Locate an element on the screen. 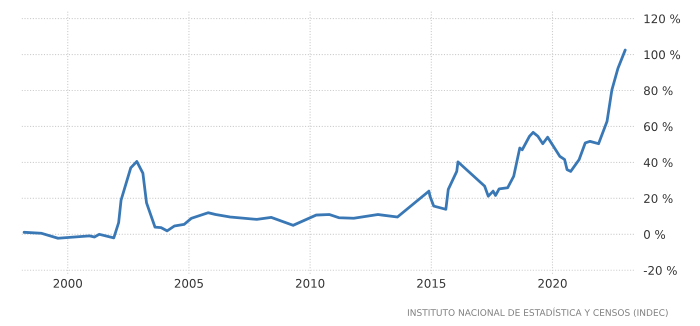  x-tick-label: 2015 is located at coordinates (431, 283).